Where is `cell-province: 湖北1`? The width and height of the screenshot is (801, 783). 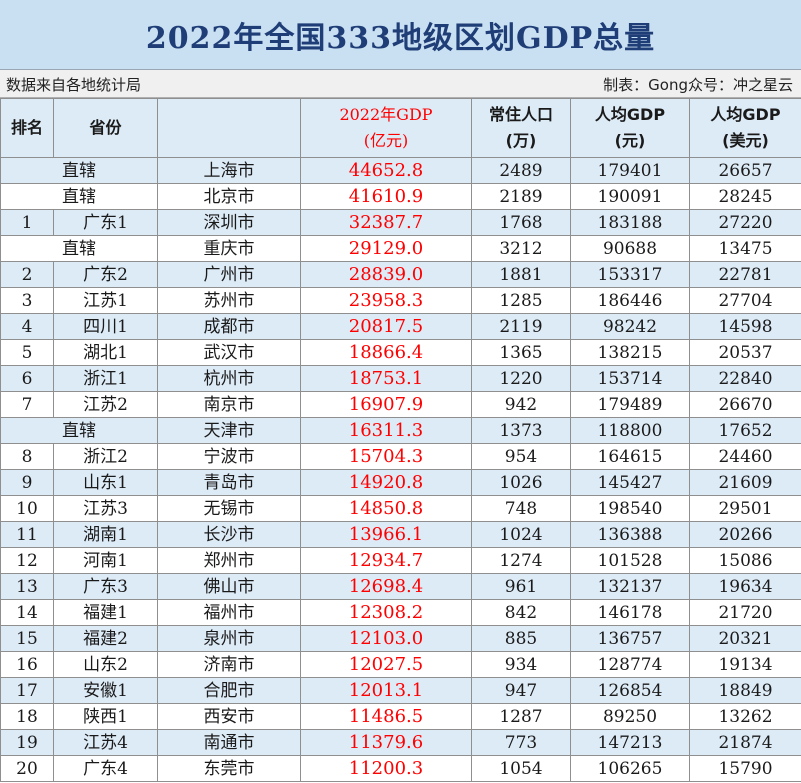 cell-province: 湖北1 is located at coordinates (105, 352).